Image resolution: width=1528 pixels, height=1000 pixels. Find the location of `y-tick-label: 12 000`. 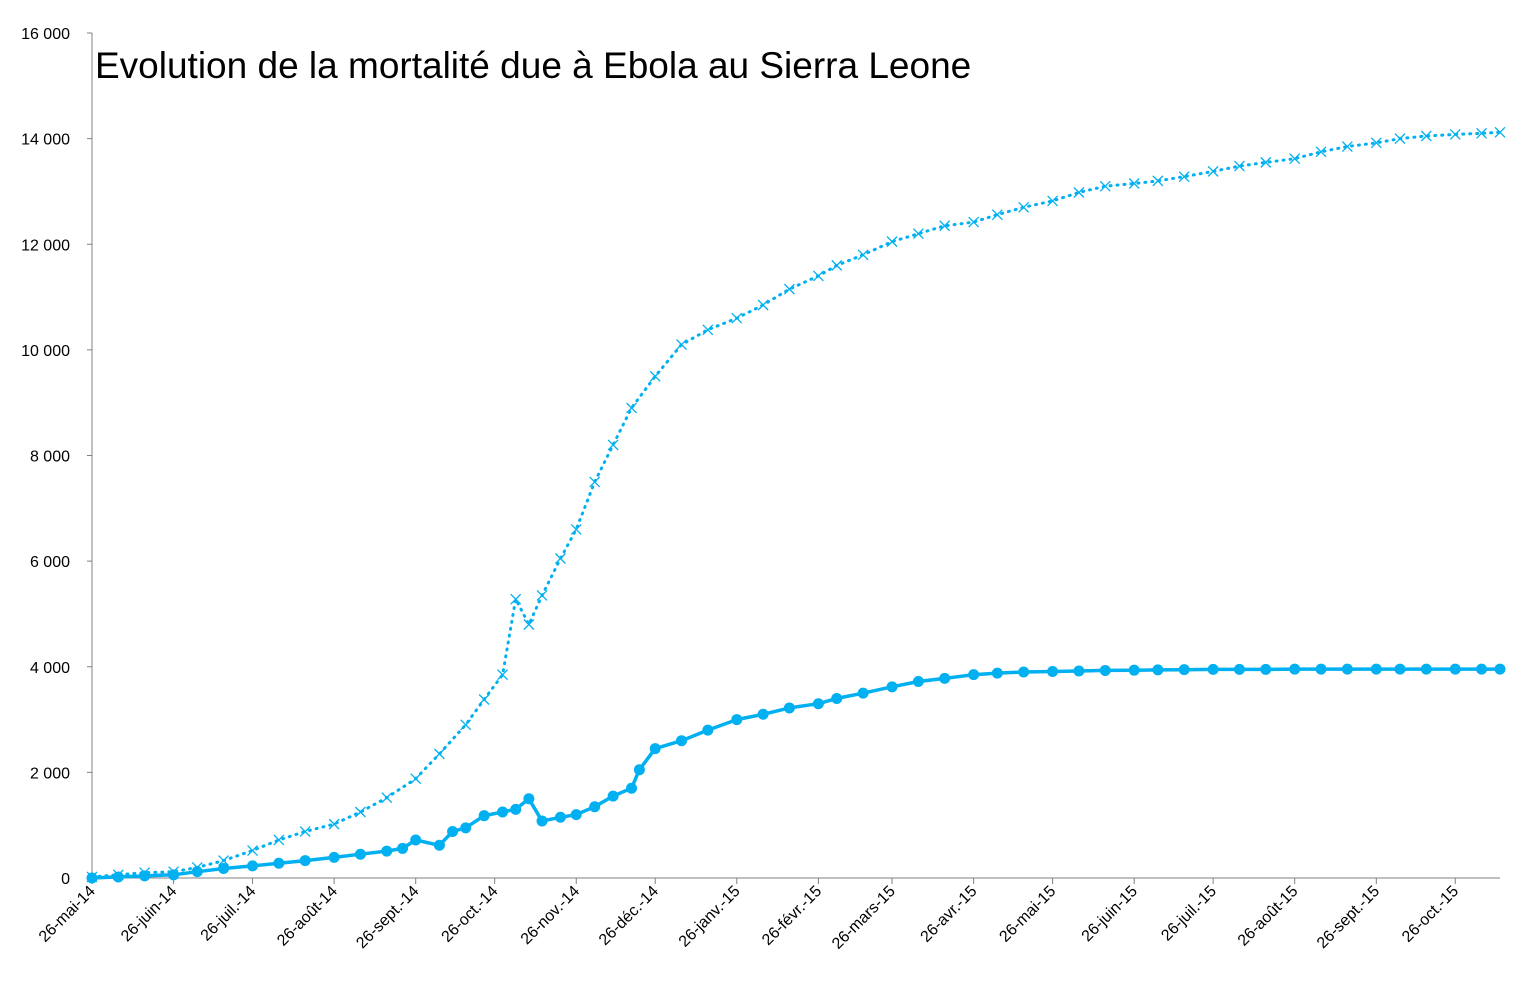

y-tick-label: 12 000 is located at coordinates (45, 245).